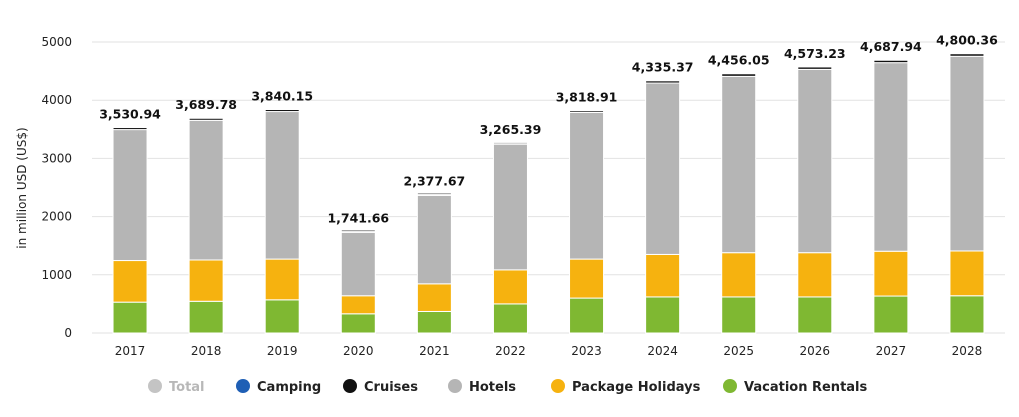  I want to click on total-label: 4,573.23, so click(815, 53).